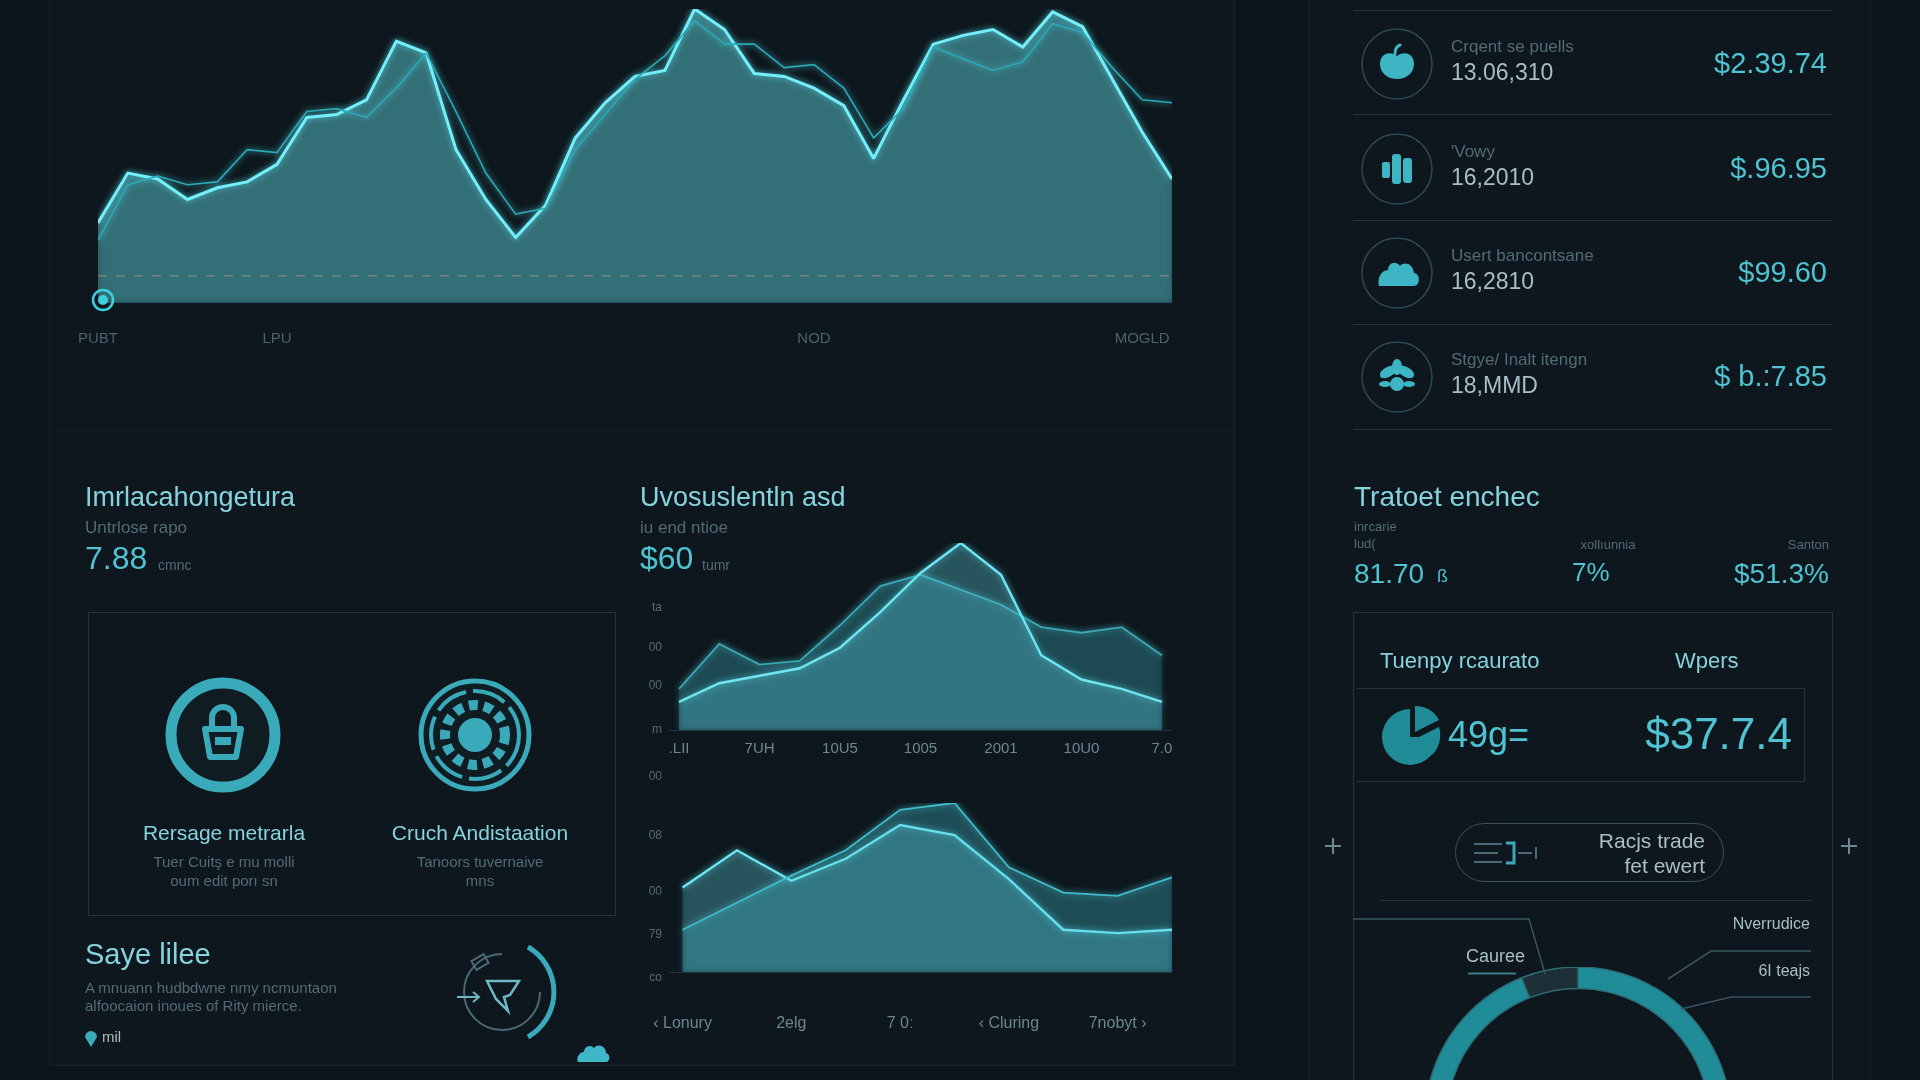  Describe the element at coordinates (1496, 956) in the screenshot. I see `slice-label: Cauree` at that location.